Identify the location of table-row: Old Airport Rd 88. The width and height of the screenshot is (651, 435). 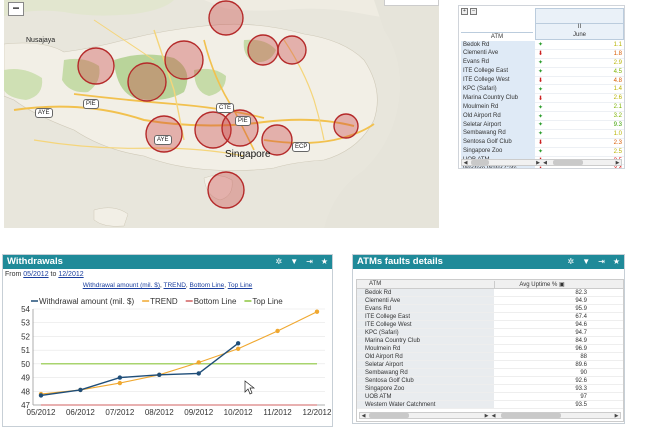
(490, 357).